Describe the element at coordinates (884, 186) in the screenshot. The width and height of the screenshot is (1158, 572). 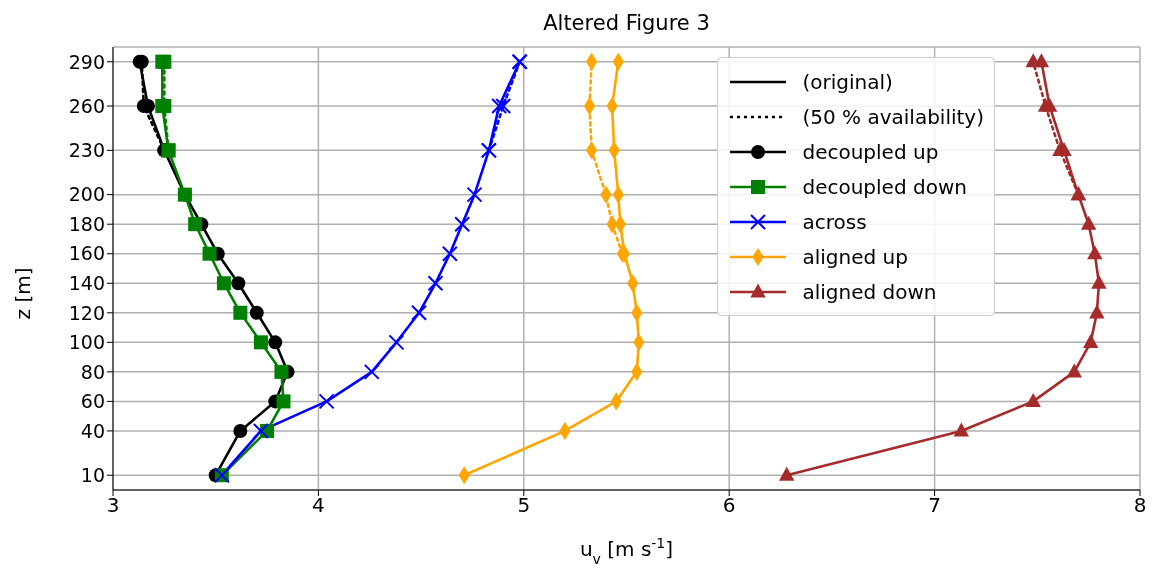
I see `legend-label: decoupled down` at that location.